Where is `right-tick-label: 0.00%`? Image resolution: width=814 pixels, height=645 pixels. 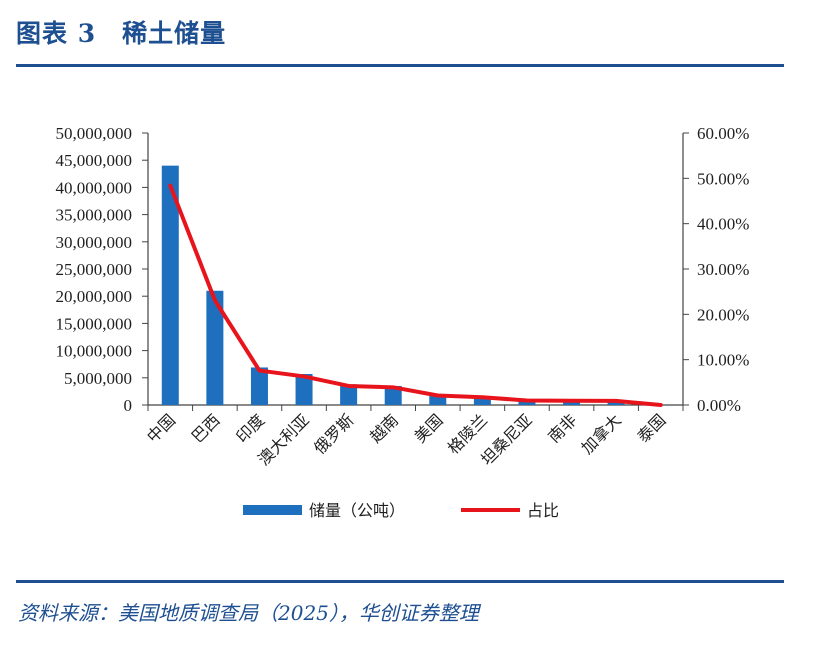
right-tick-label: 0.00% is located at coordinates (719, 405).